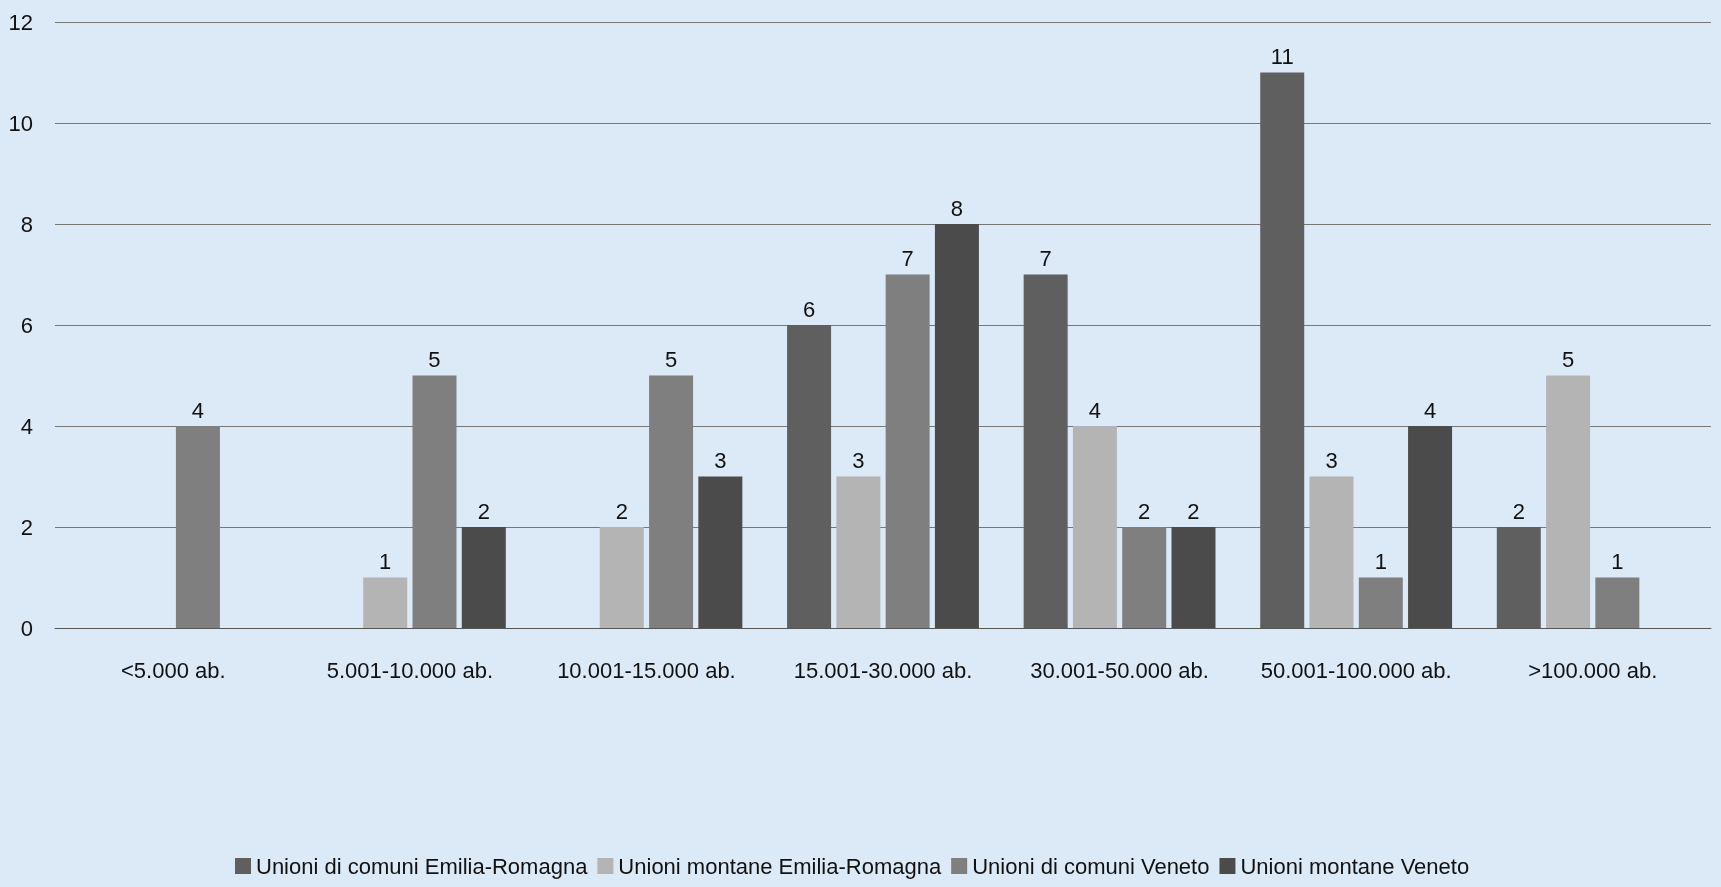  What do you see at coordinates (1355, 866) in the screenshot?
I see `legend-label: Unioni montane Veneto` at bounding box center [1355, 866].